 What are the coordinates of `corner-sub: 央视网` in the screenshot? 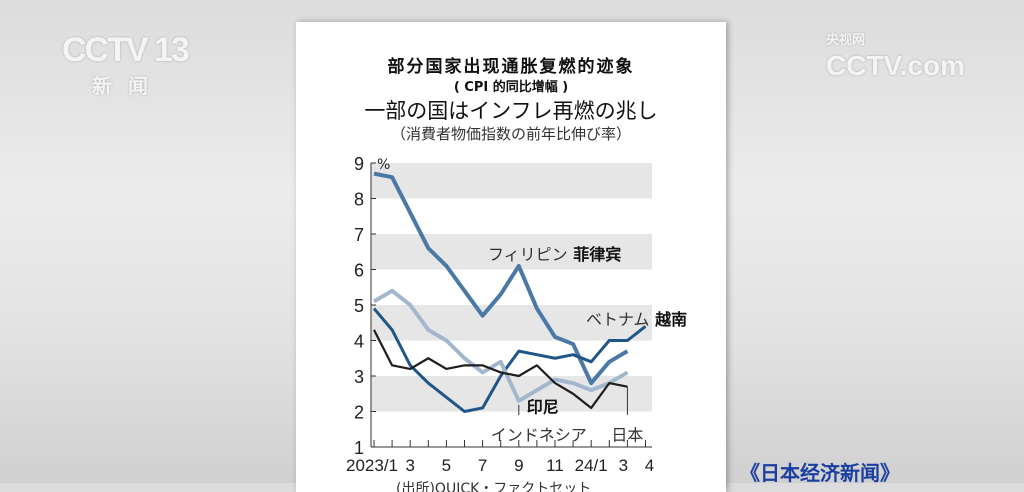 It's located at (846, 39).